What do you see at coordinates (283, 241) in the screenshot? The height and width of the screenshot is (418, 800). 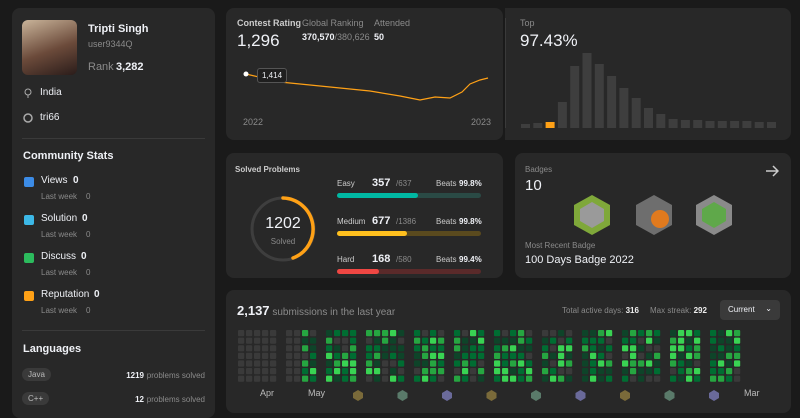 I see `solved-total-label: Solved` at bounding box center [283, 241].